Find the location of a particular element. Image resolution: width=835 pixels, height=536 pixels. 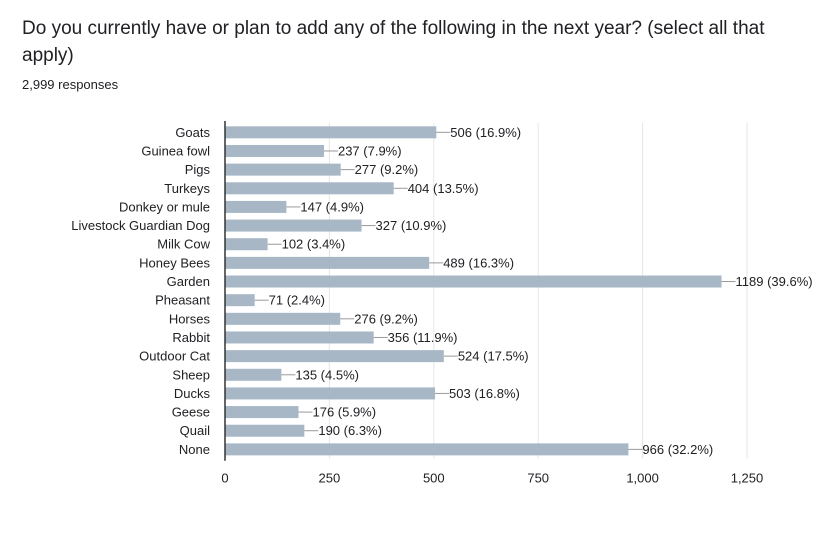

x-tick-label: 250 is located at coordinates (330, 478).